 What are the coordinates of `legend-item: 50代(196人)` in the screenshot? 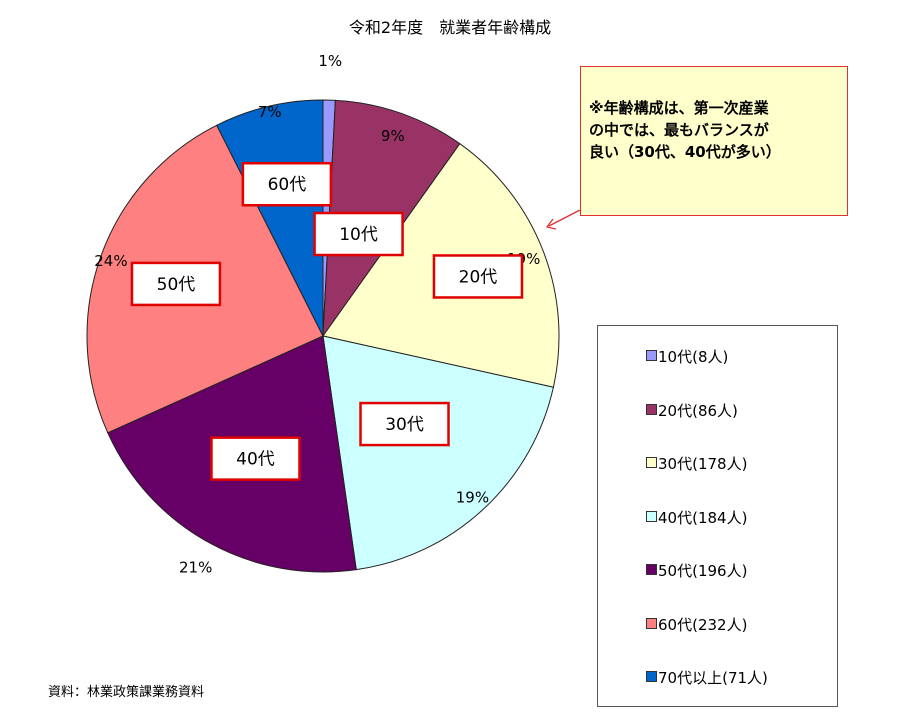 It's located at (696, 570).